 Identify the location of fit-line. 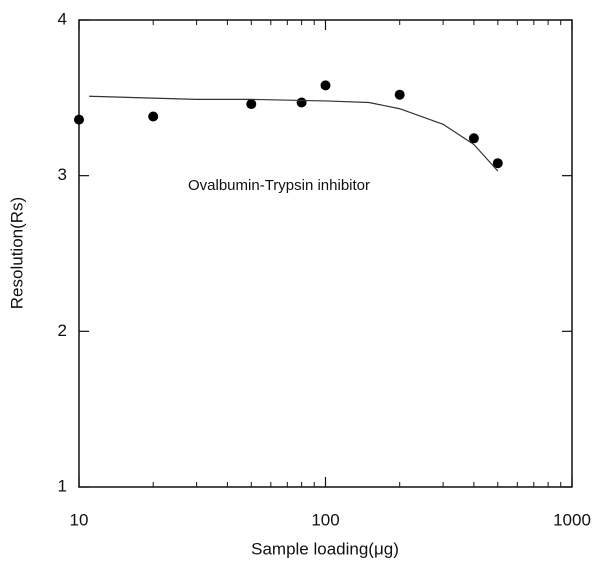
(294, 133).